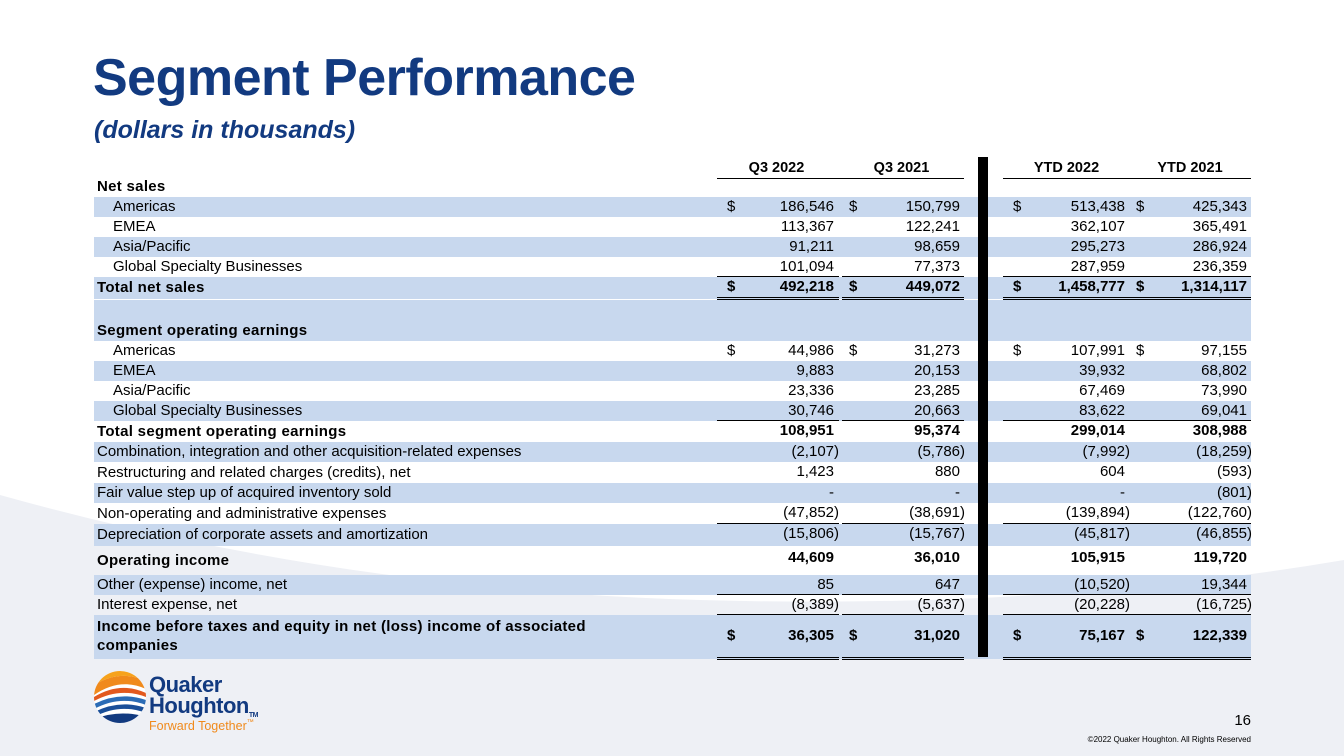 The image size is (1344, 756). What do you see at coordinates (1102, 370) in the screenshot?
I see `value-cell: 39,932` at bounding box center [1102, 370].